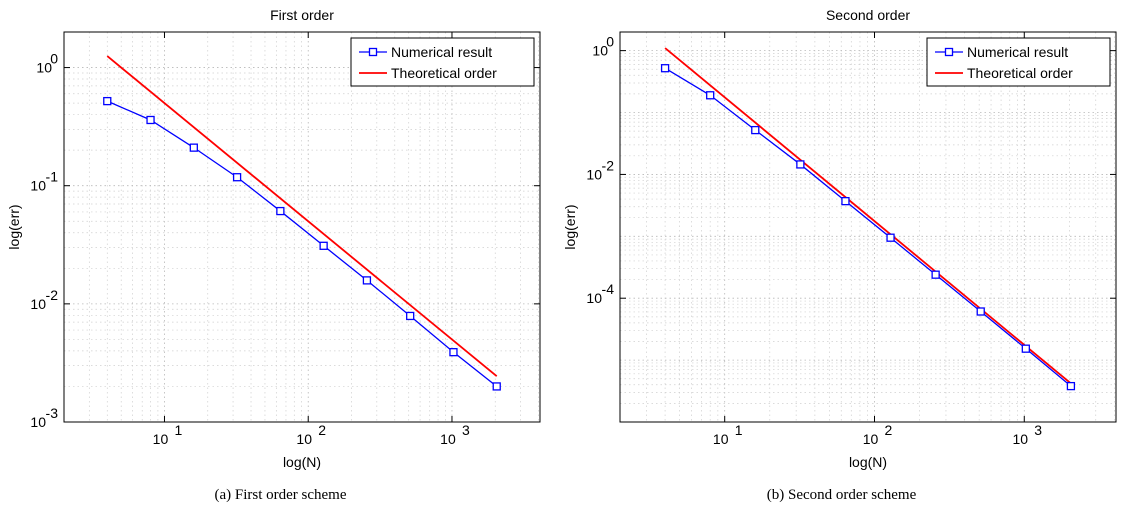  I want to click on chart-title: Second order, so click(868, 15).